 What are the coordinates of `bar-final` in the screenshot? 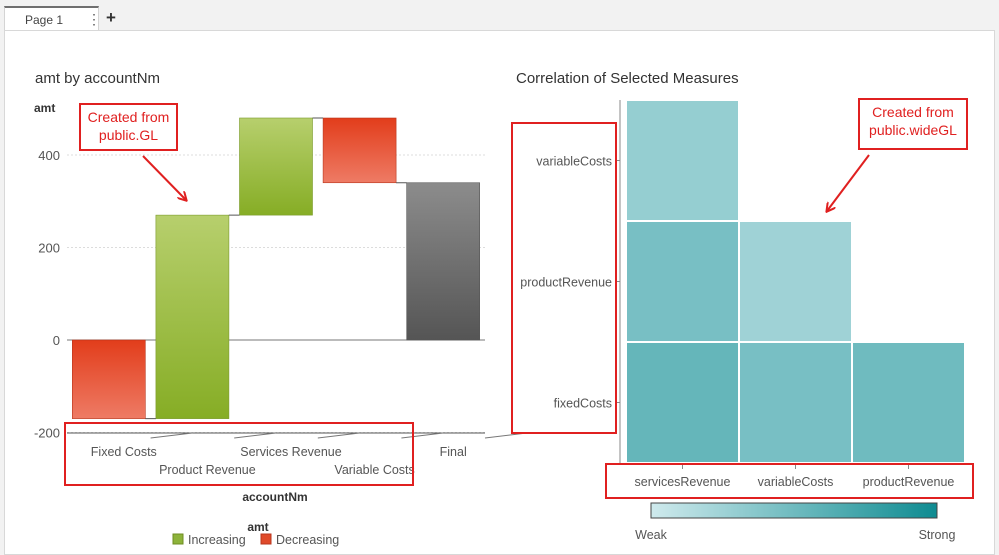 It's located at (443, 261).